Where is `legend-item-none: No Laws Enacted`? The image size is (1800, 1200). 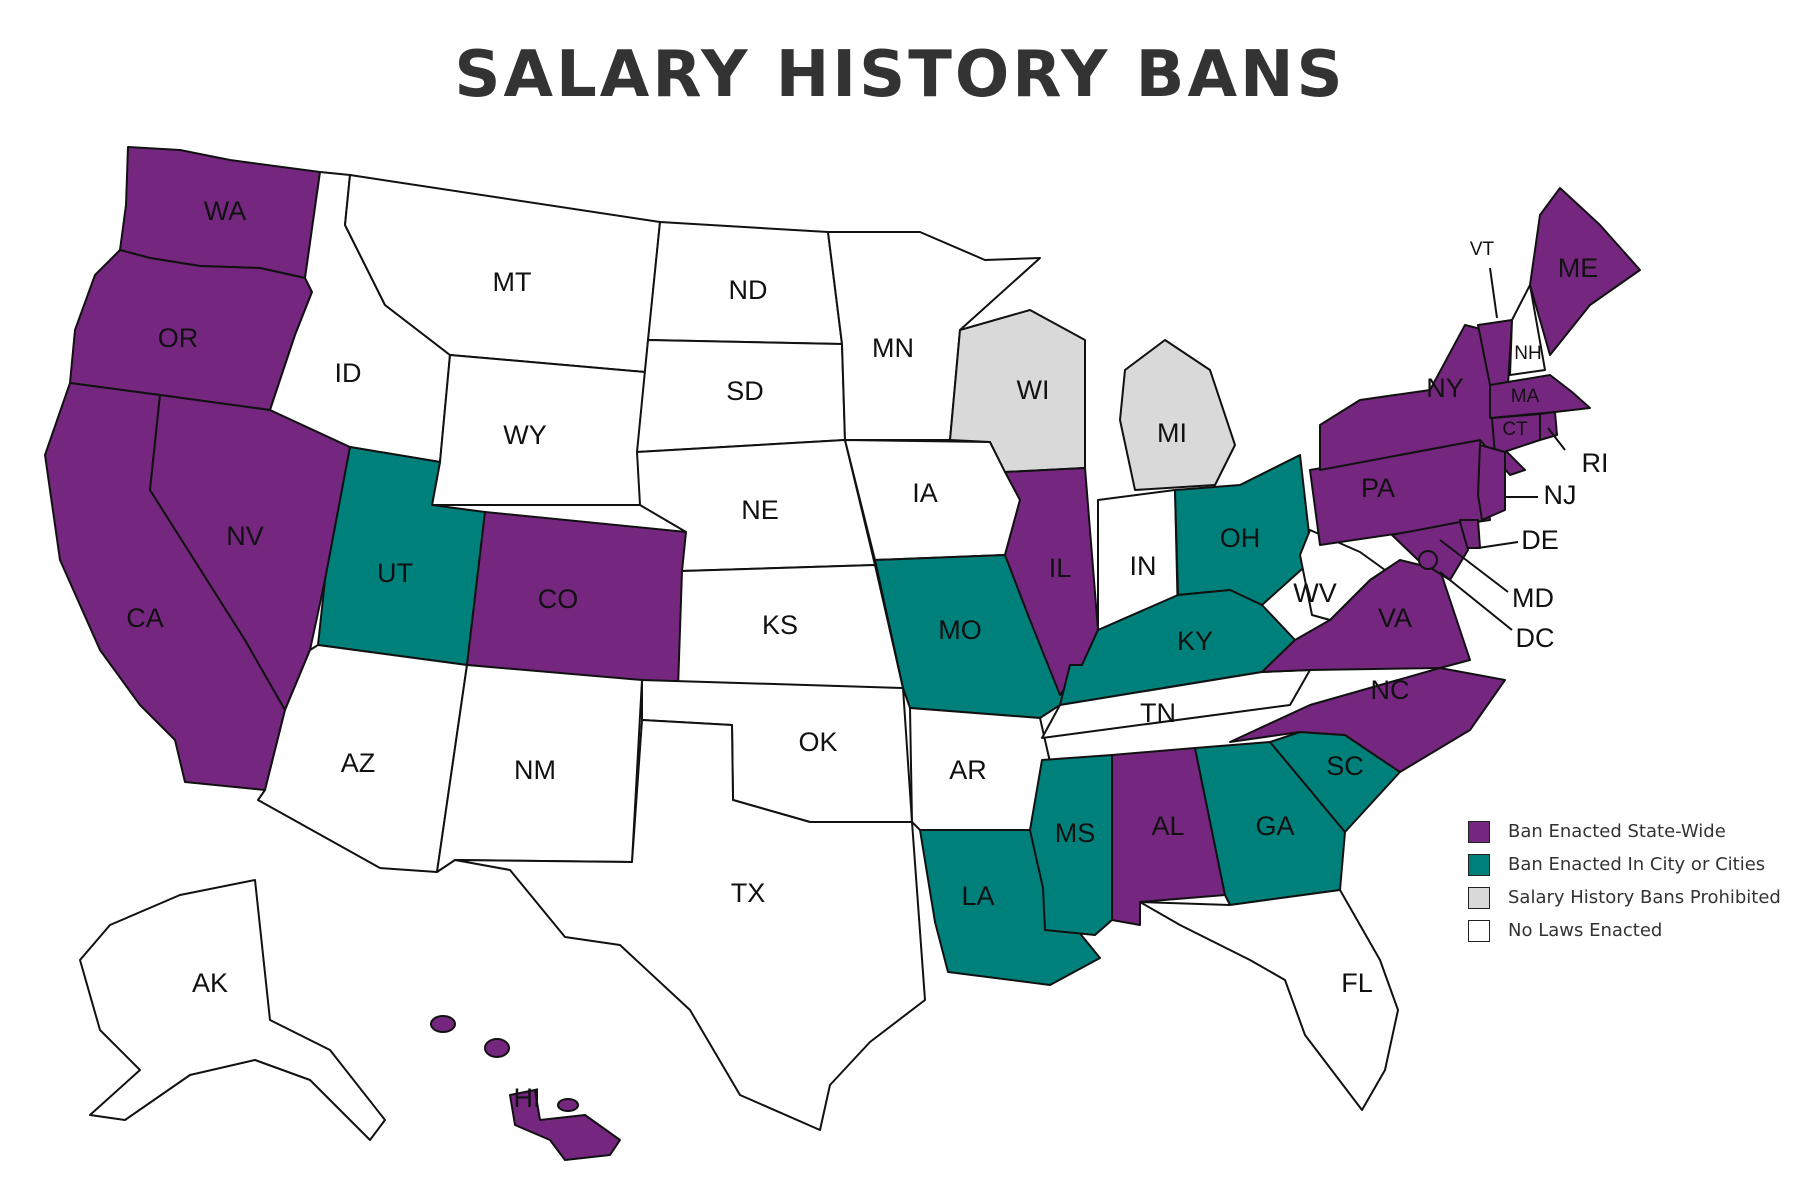 legend-item-none: No Laws Enacted is located at coordinates (1624, 930).